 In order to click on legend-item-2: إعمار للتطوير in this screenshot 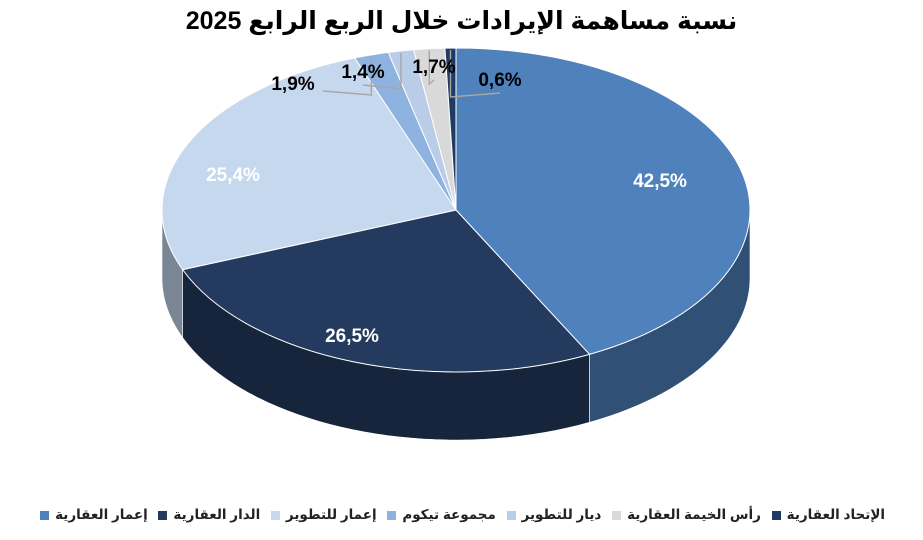, I will do `click(323, 515)`.